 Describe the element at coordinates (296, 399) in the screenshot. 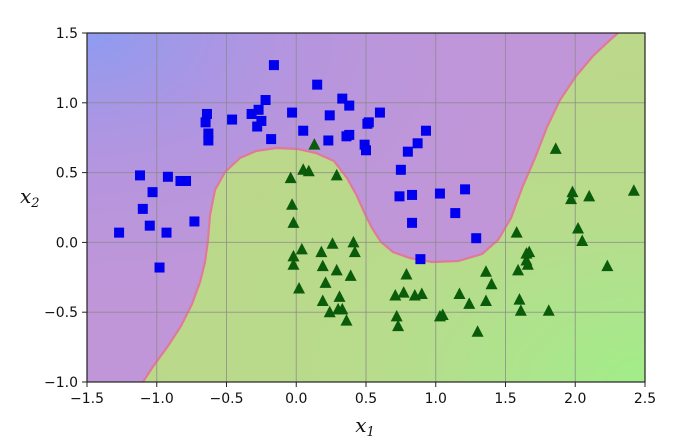

I see `x-tick-label: 0.0` at that location.